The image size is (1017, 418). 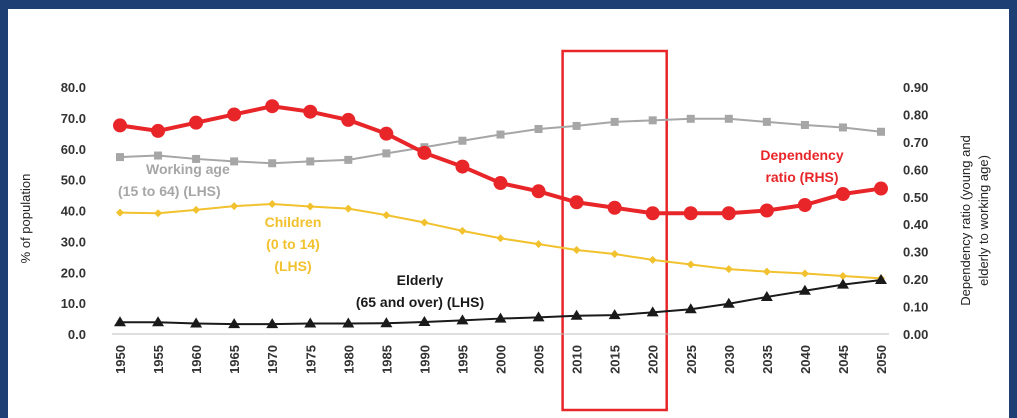 I want to click on y-left-tick-label: 20.0, so click(x=73, y=272).